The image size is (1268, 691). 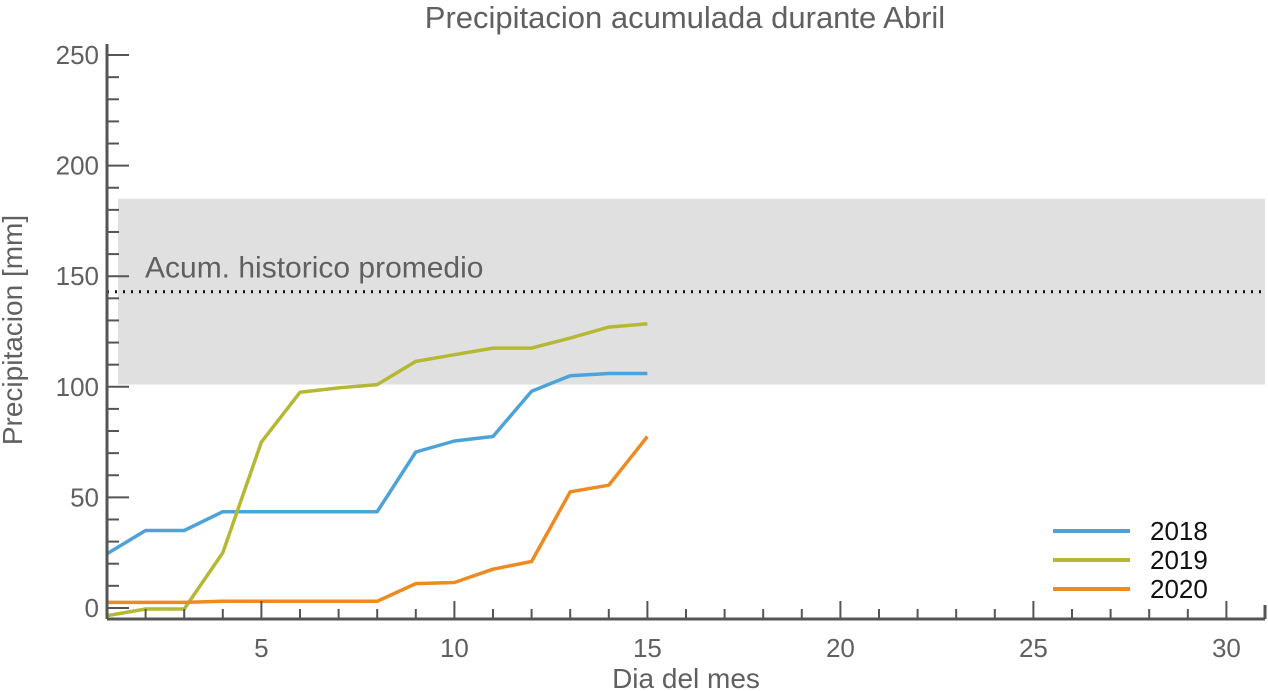 I want to click on x-axis-label: Dia del mes, so click(x=686, y=677).